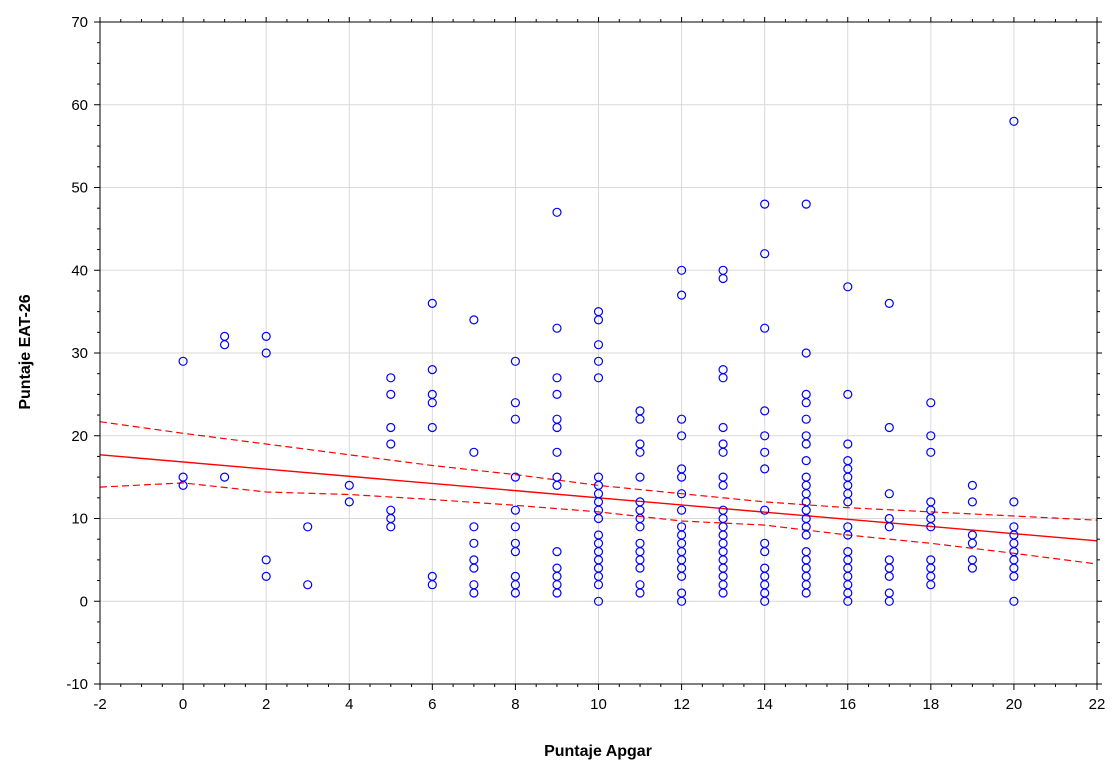 The image size is (1117, 765). What do you see at coordinates (681, 704) in the screenshot?
I see `x-tick-label: 12` at bounding box center [681, 704].